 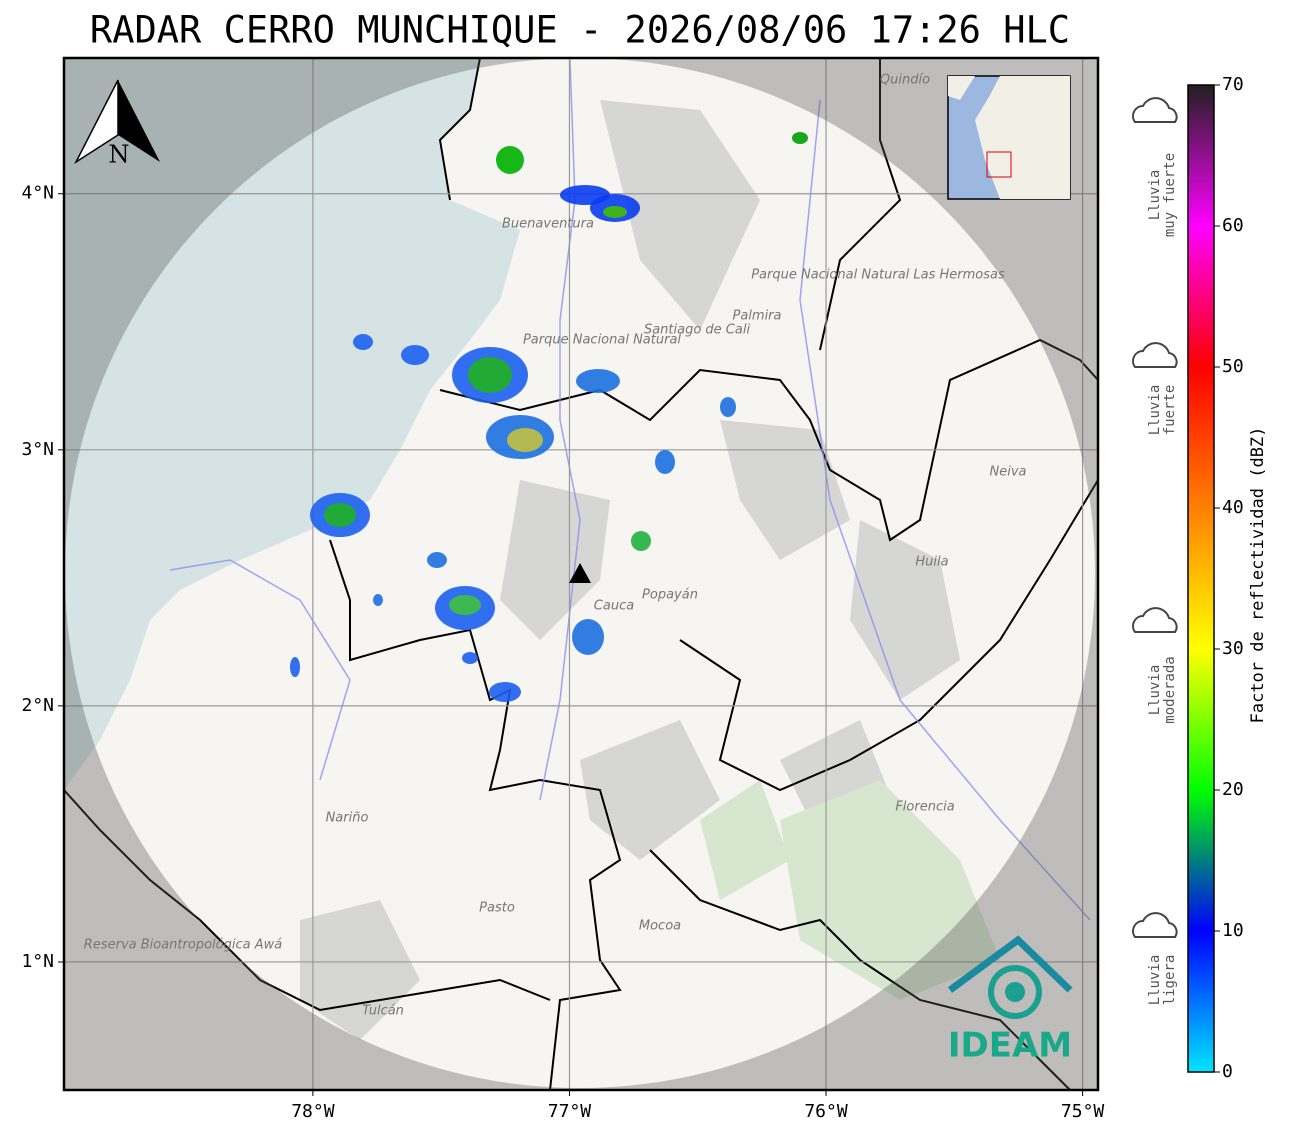 What do you see at coordinates (497, 908) in the screenshot?
I see `place-label: Pasto` at bounding box center [497, 908].